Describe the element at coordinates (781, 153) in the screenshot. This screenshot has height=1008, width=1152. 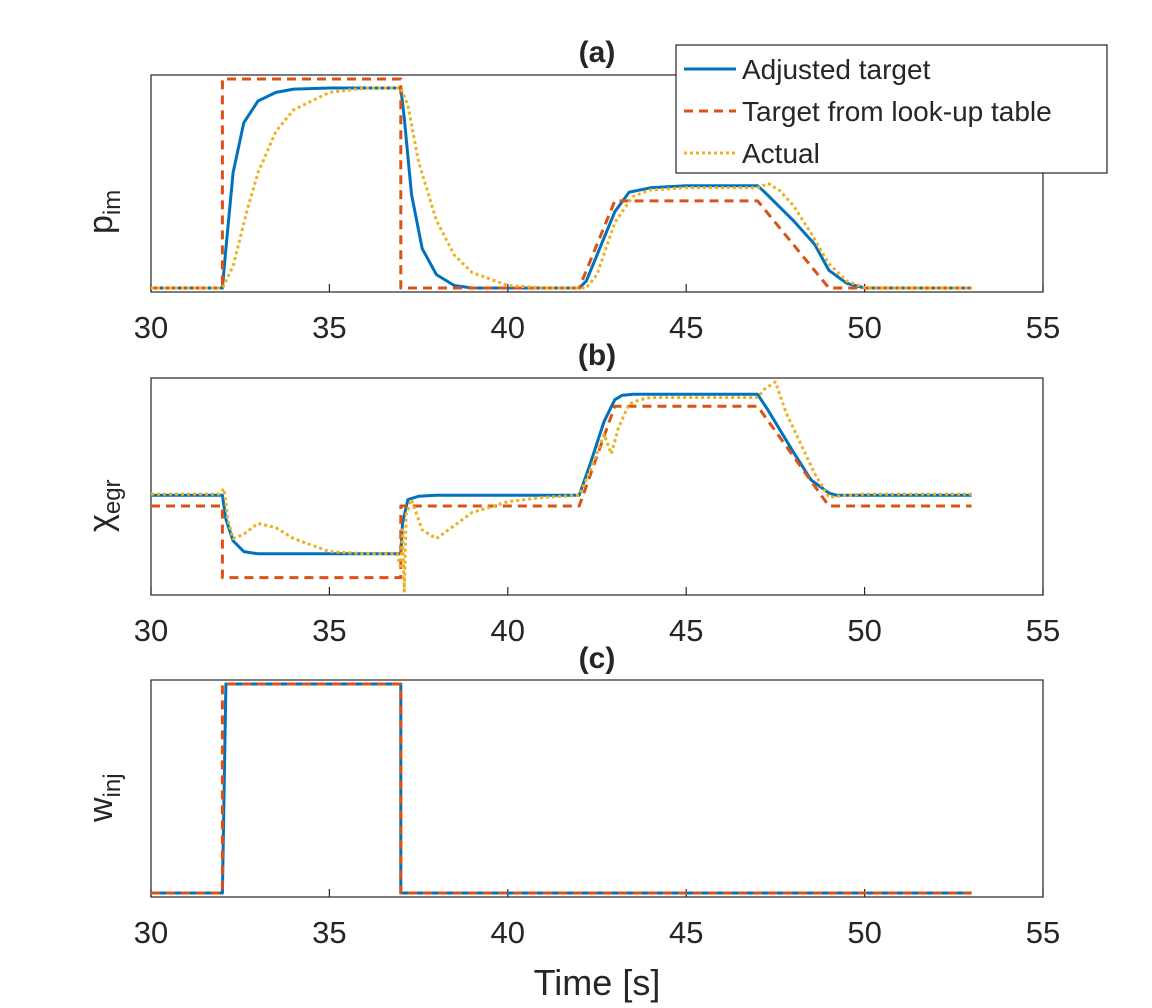
I see `legend-label-actual: Actual` at that location.